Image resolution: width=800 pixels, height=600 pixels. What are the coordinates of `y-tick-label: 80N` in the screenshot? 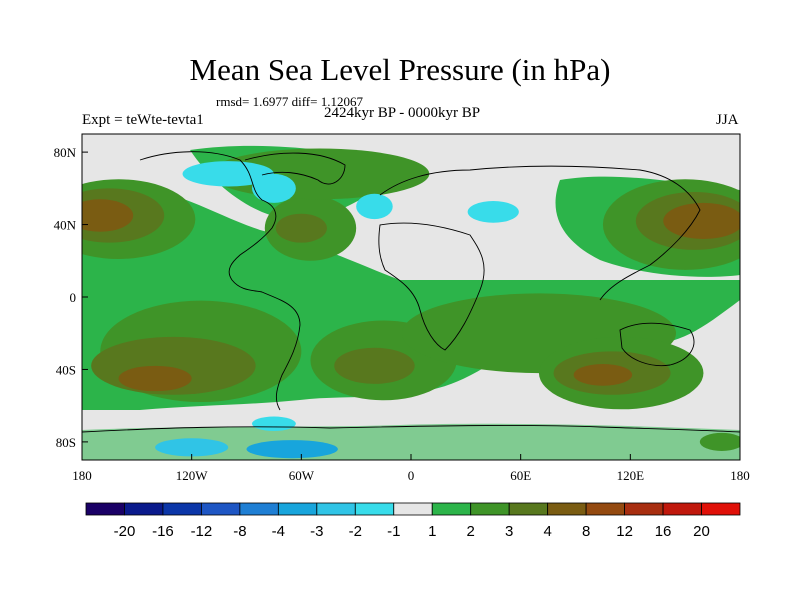 It's located at (65, 152).